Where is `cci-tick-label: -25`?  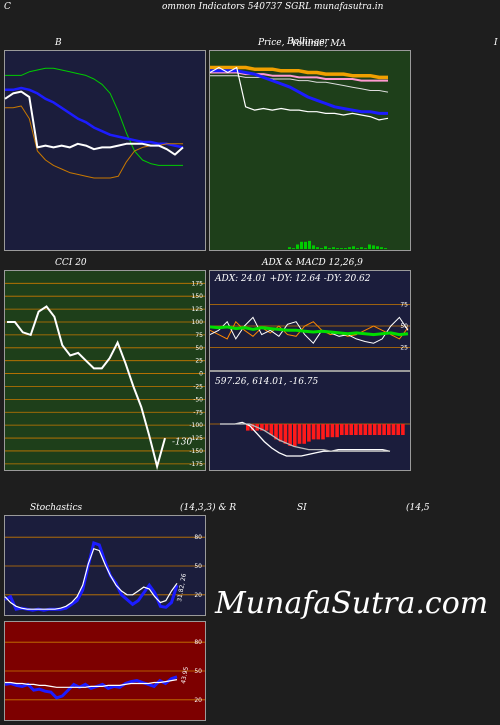 cci-tick-label: -25 is located at coordinates (198, 386).